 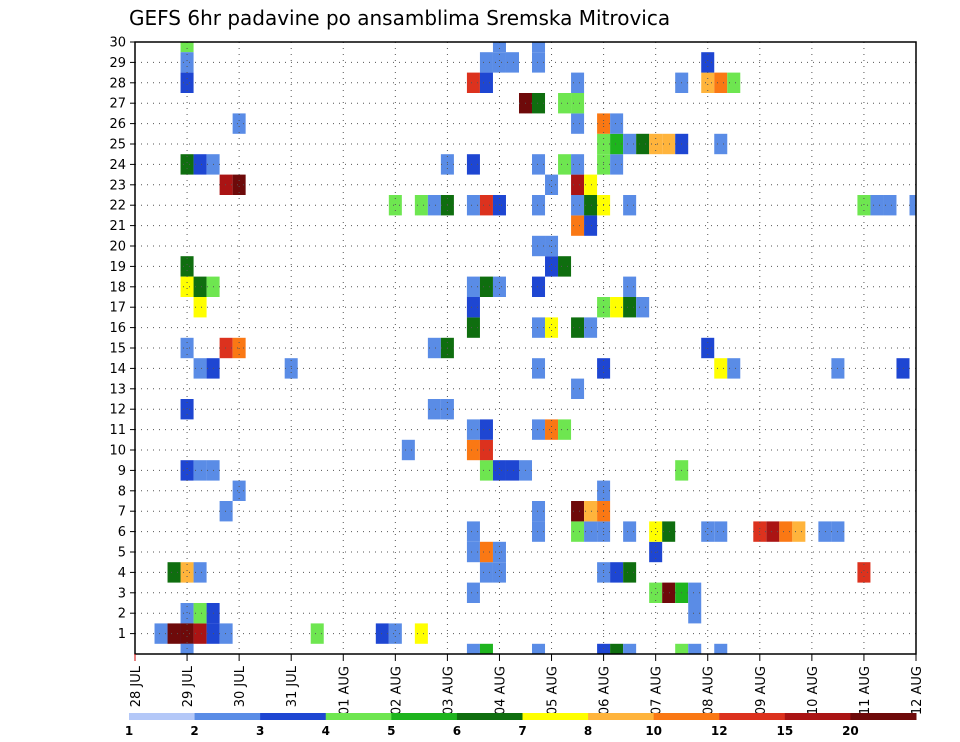 What do you see at coordinates (117, 349) in the screenshot?
I see `y-tick-label: 15` at bounding box center [117, 349].